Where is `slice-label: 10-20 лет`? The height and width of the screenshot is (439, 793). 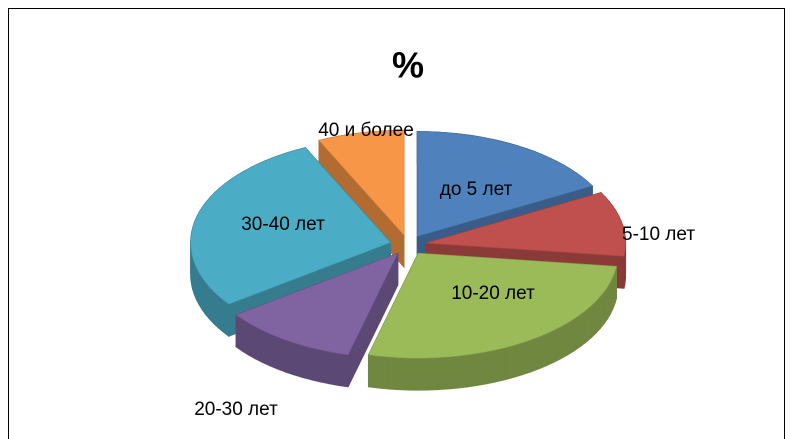 slice-label: 10-20 лет is located at coordinates (493, 293).